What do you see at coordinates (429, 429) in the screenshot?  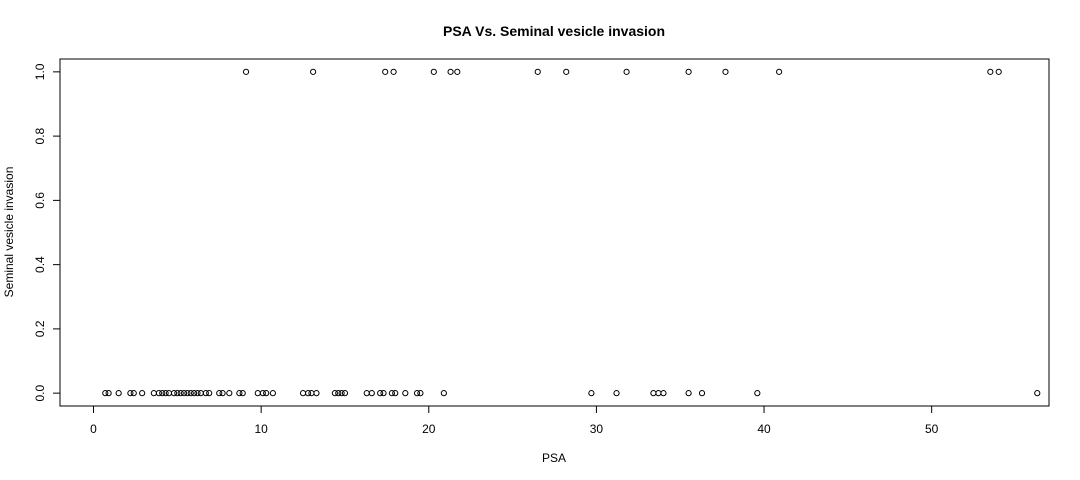 I see `x-tick-label: 20` at bounding box center [429, 429].